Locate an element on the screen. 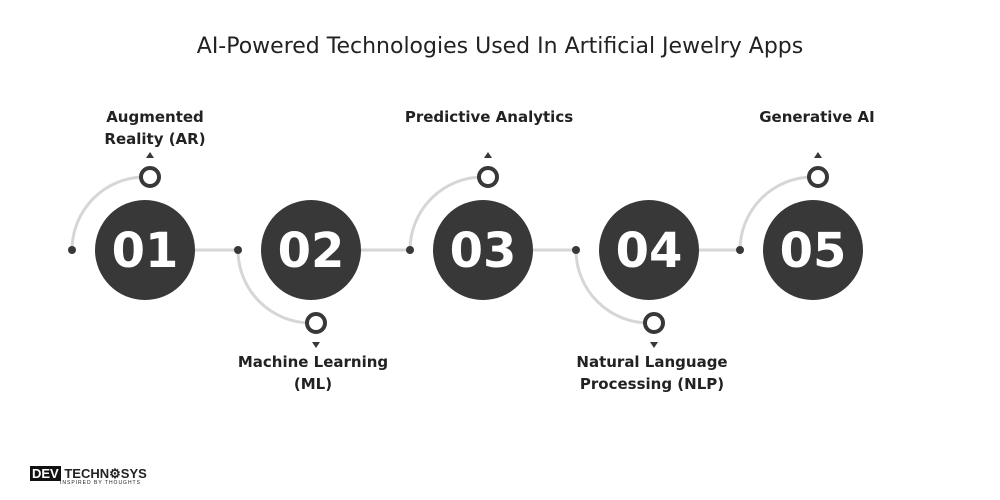  step-label-03: Predictive Analytics is located at coordinates (489, 117).